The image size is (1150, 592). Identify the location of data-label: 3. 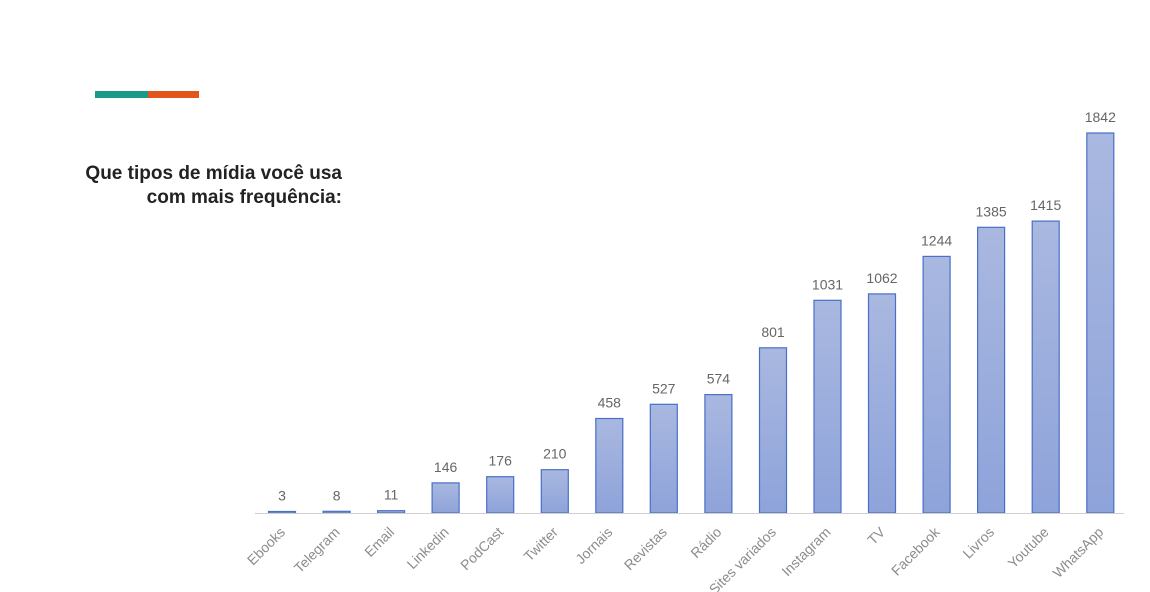
(282, 496).